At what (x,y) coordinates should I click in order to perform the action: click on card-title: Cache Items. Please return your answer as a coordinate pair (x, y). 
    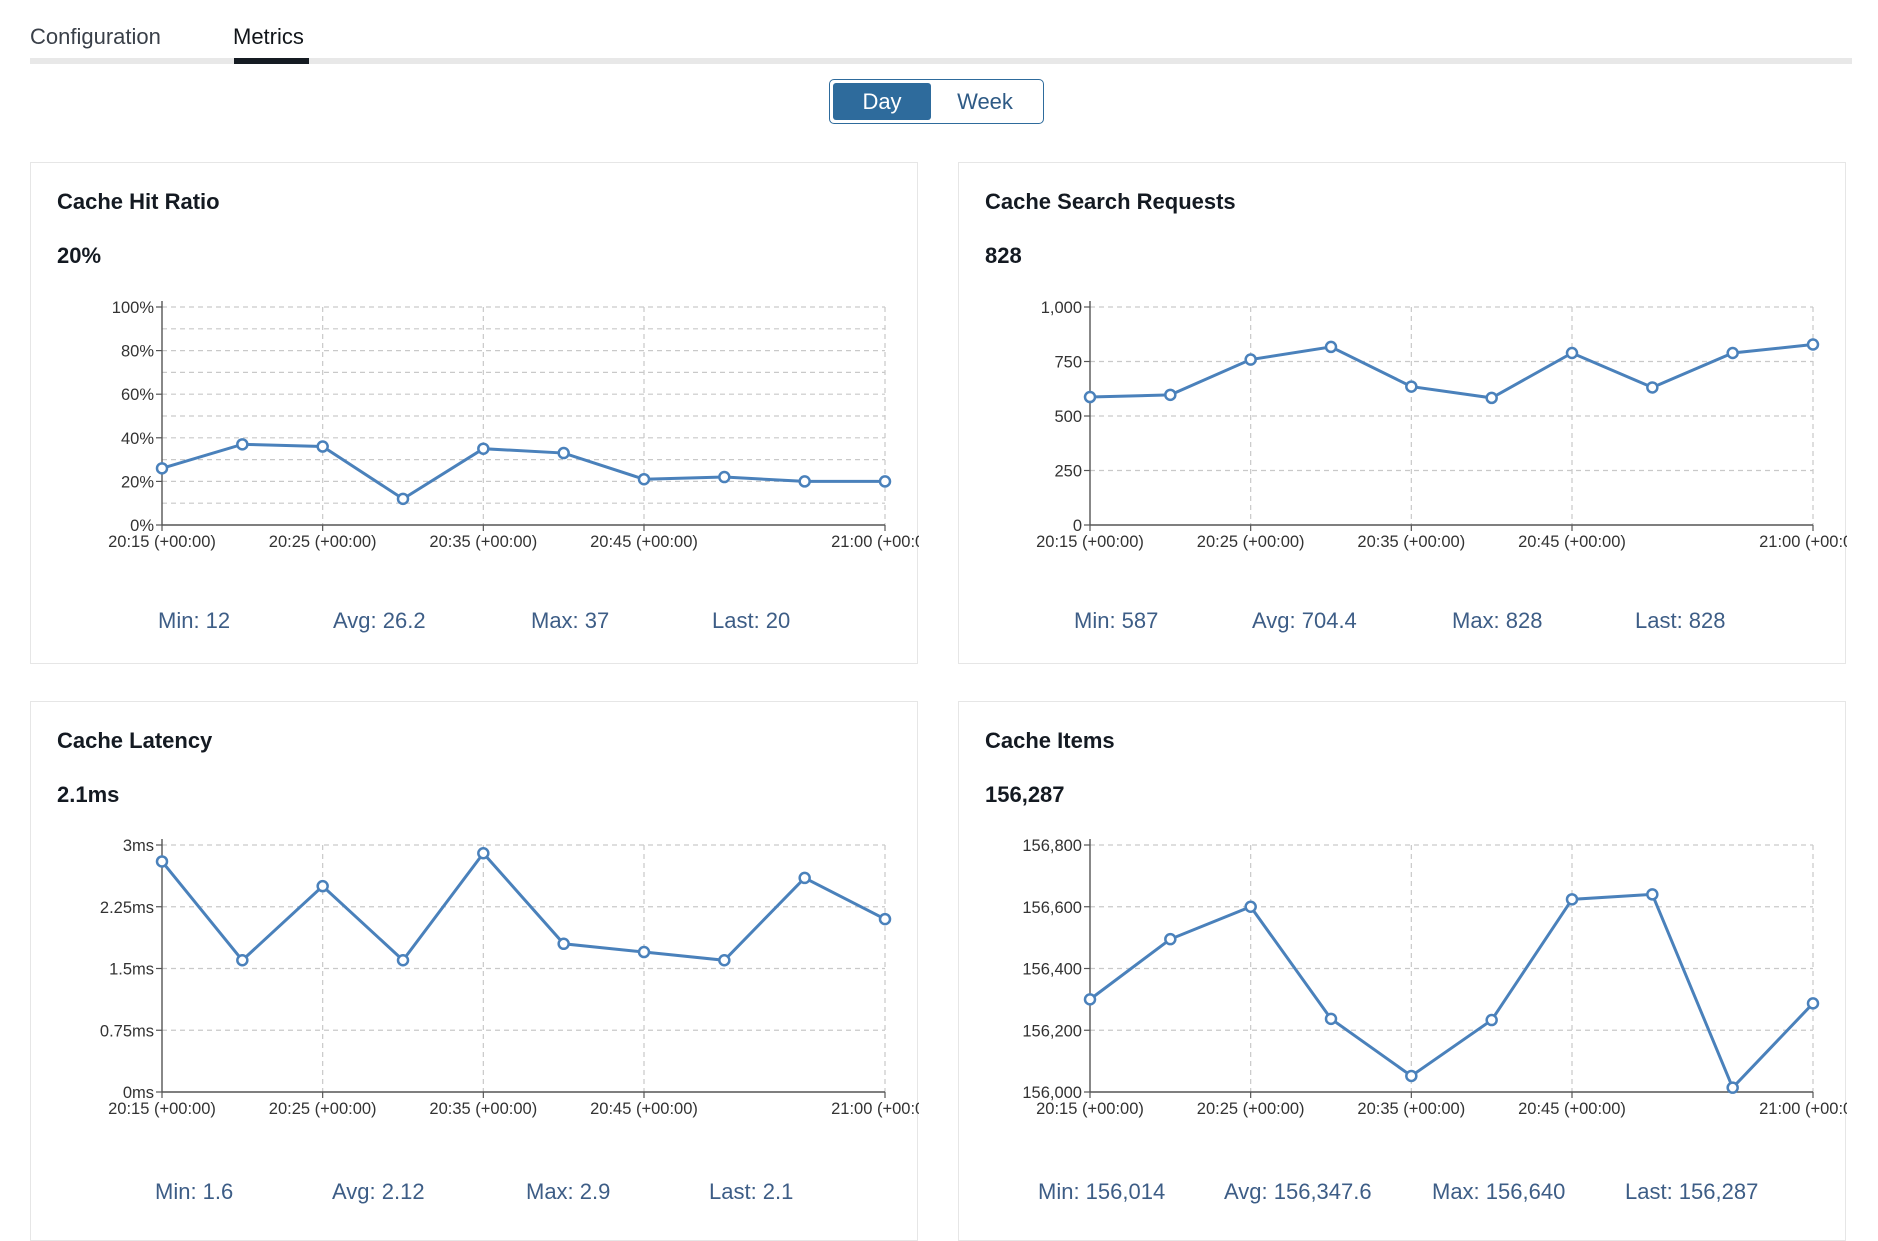
    Looking at the image, I should click on (1050, 740).